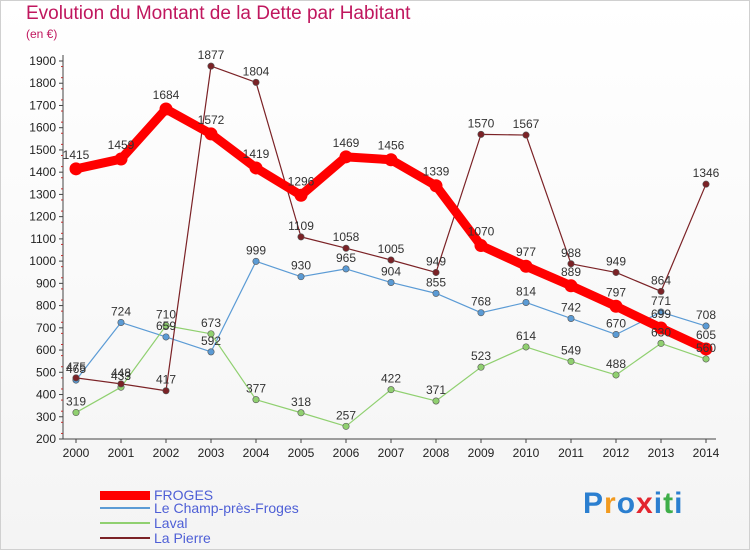  What do you see at coordinates (626, 503) in the screenshot?
I see `logo-letter: o` at bounding box center [626, 503].